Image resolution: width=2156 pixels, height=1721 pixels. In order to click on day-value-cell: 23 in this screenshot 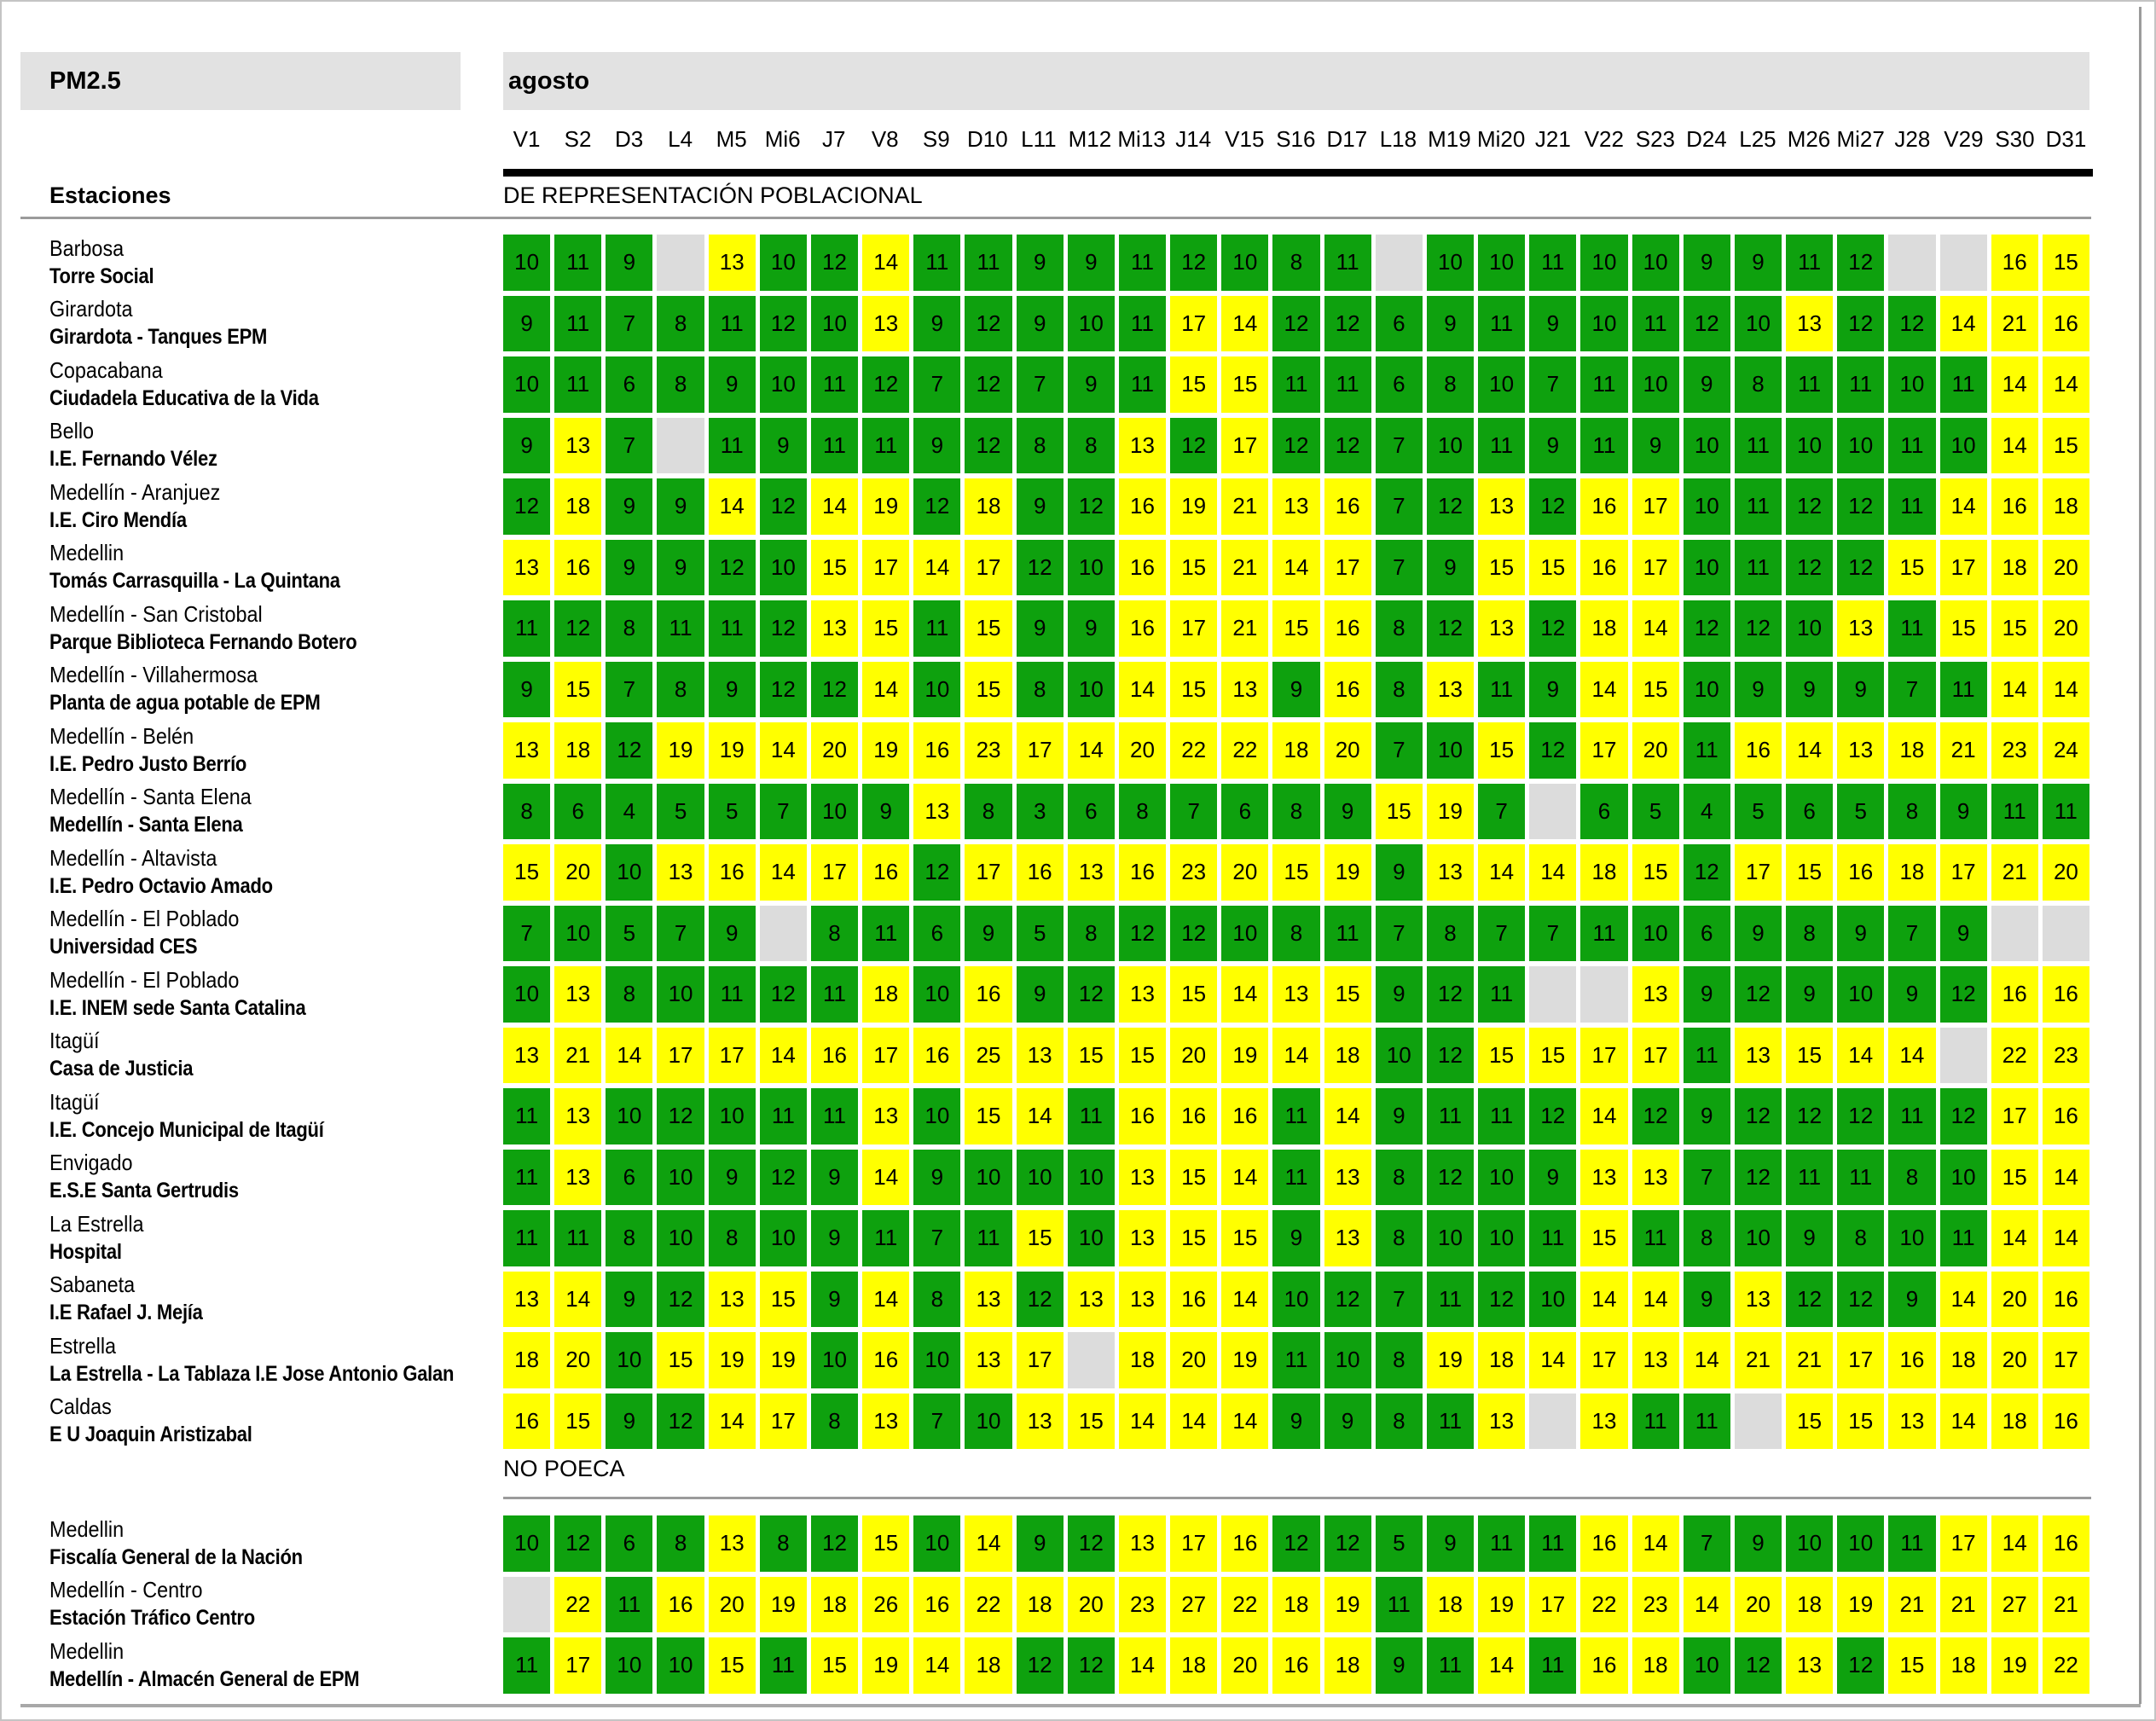, I will do `click(2065, 1055)`.